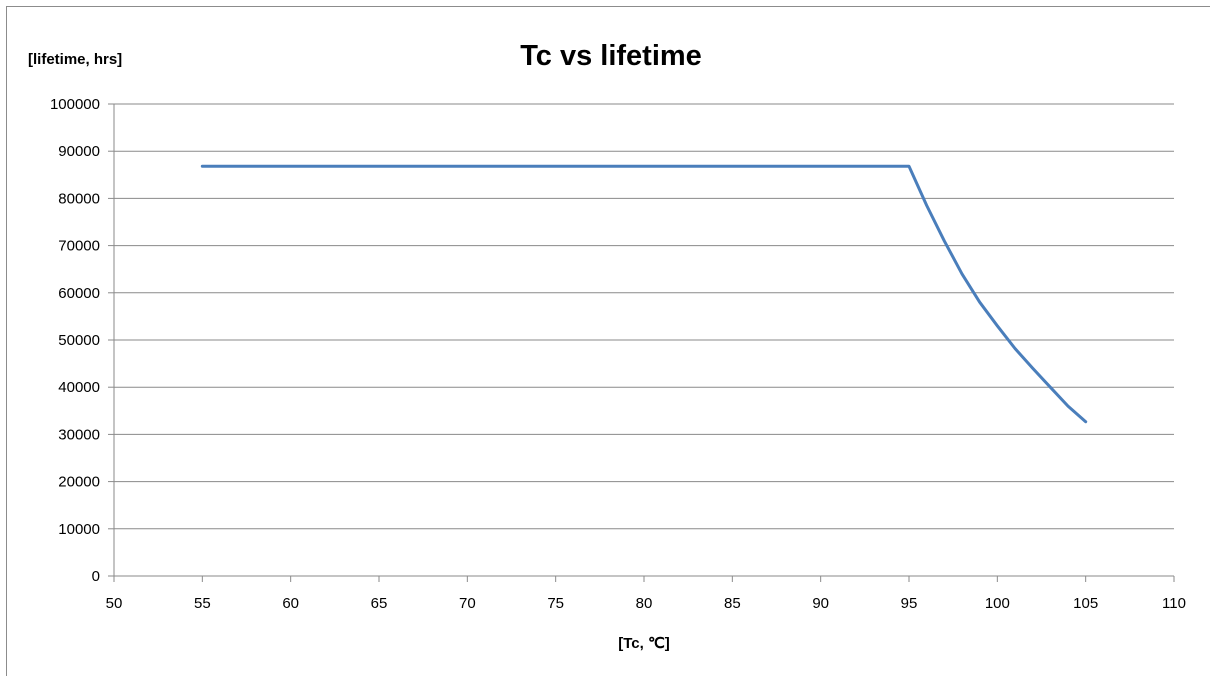 The image size is (1214, 678). I want to click on x-tick-label: 80, so click(644, 603).